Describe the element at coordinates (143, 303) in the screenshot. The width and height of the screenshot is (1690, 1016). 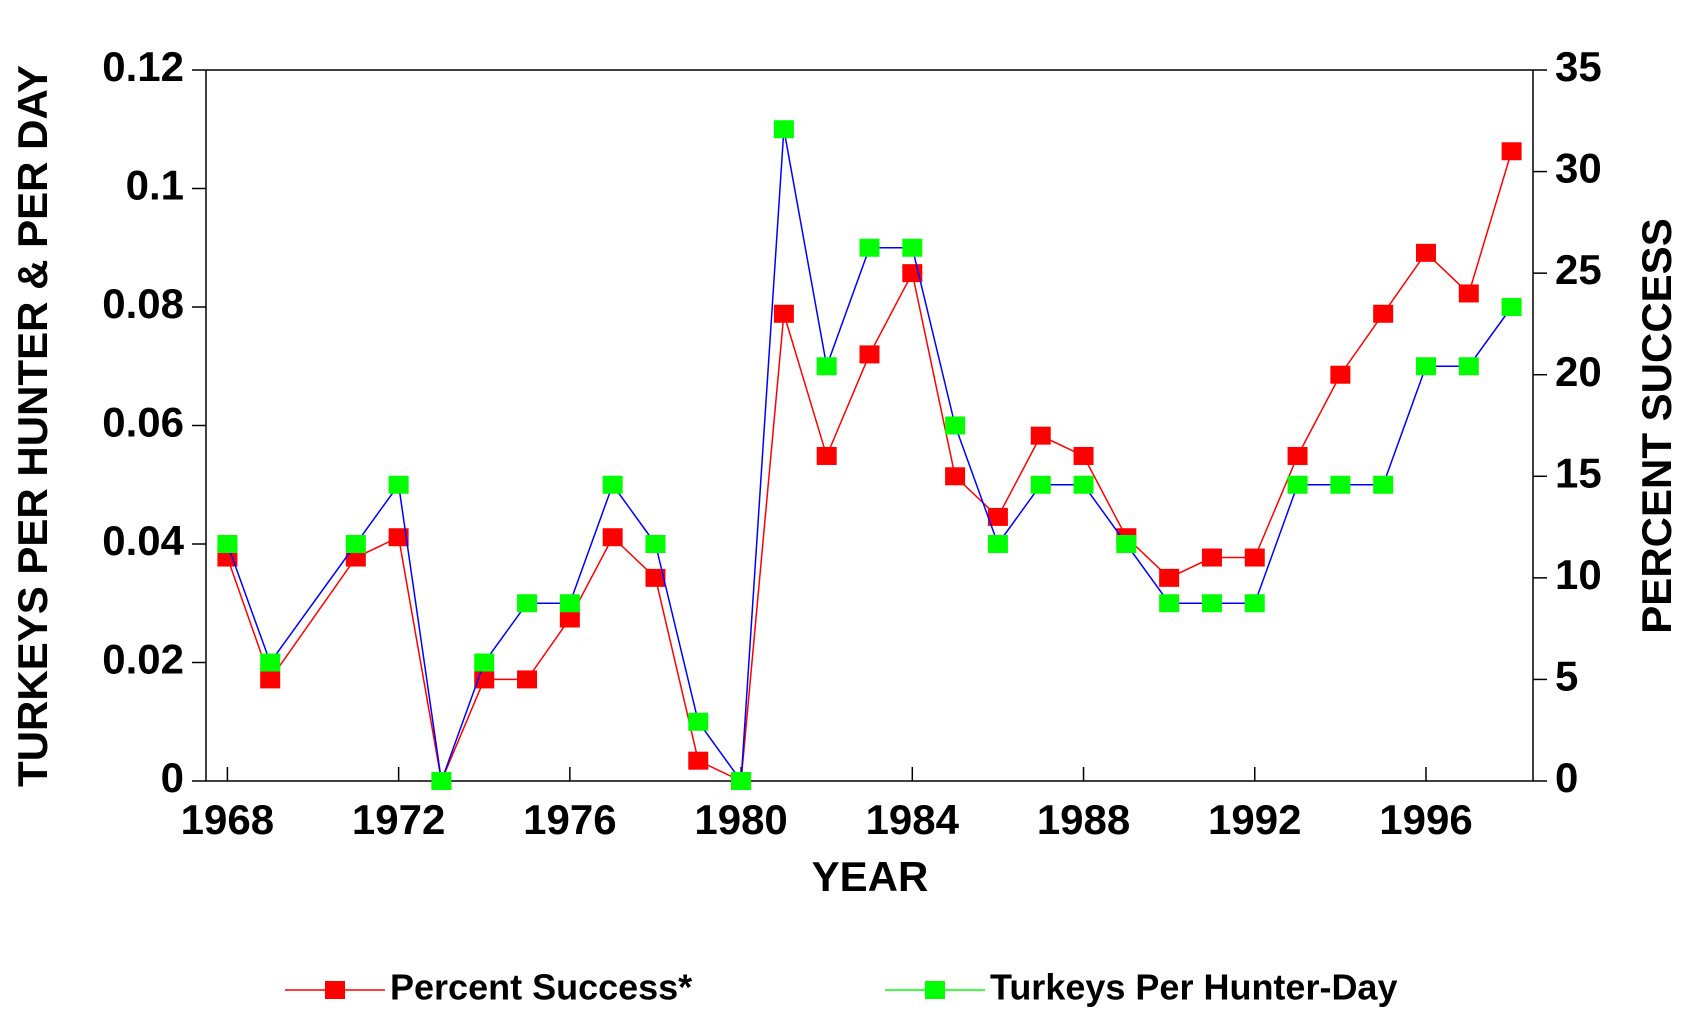
I see `y-tick-label: 0.08` at that location.